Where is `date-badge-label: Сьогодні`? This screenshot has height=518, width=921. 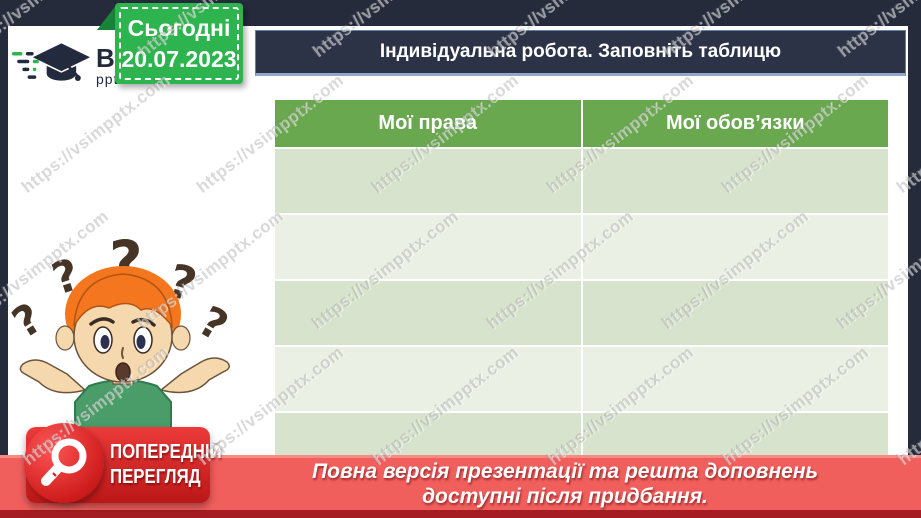
date-badge-label: Сьогодні is located at coordinates (179, 27).